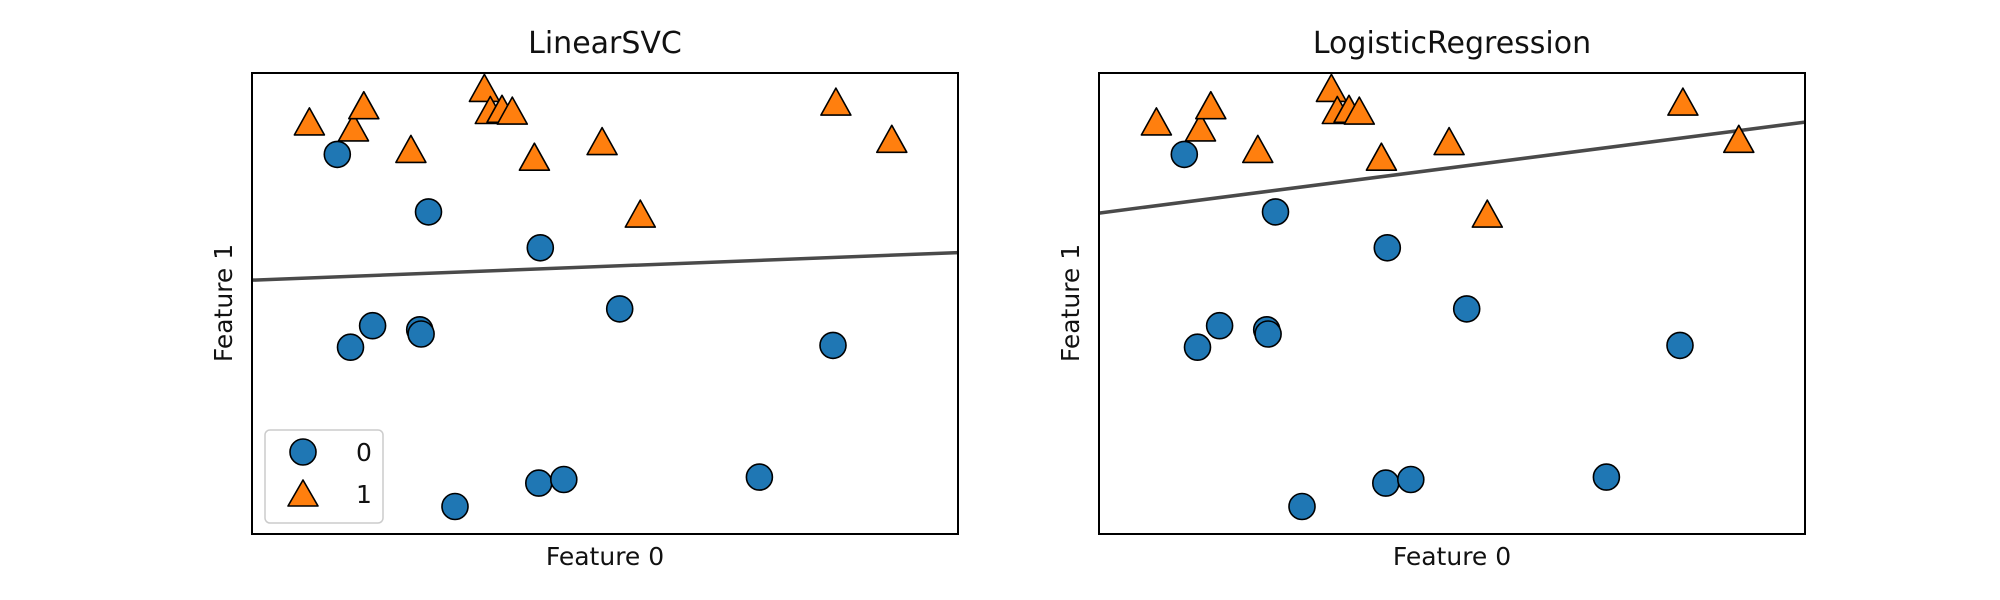  Describe the element at coordinates (364, 452) in the screenshot. I see `legend-label-class-0: 0` at that location.